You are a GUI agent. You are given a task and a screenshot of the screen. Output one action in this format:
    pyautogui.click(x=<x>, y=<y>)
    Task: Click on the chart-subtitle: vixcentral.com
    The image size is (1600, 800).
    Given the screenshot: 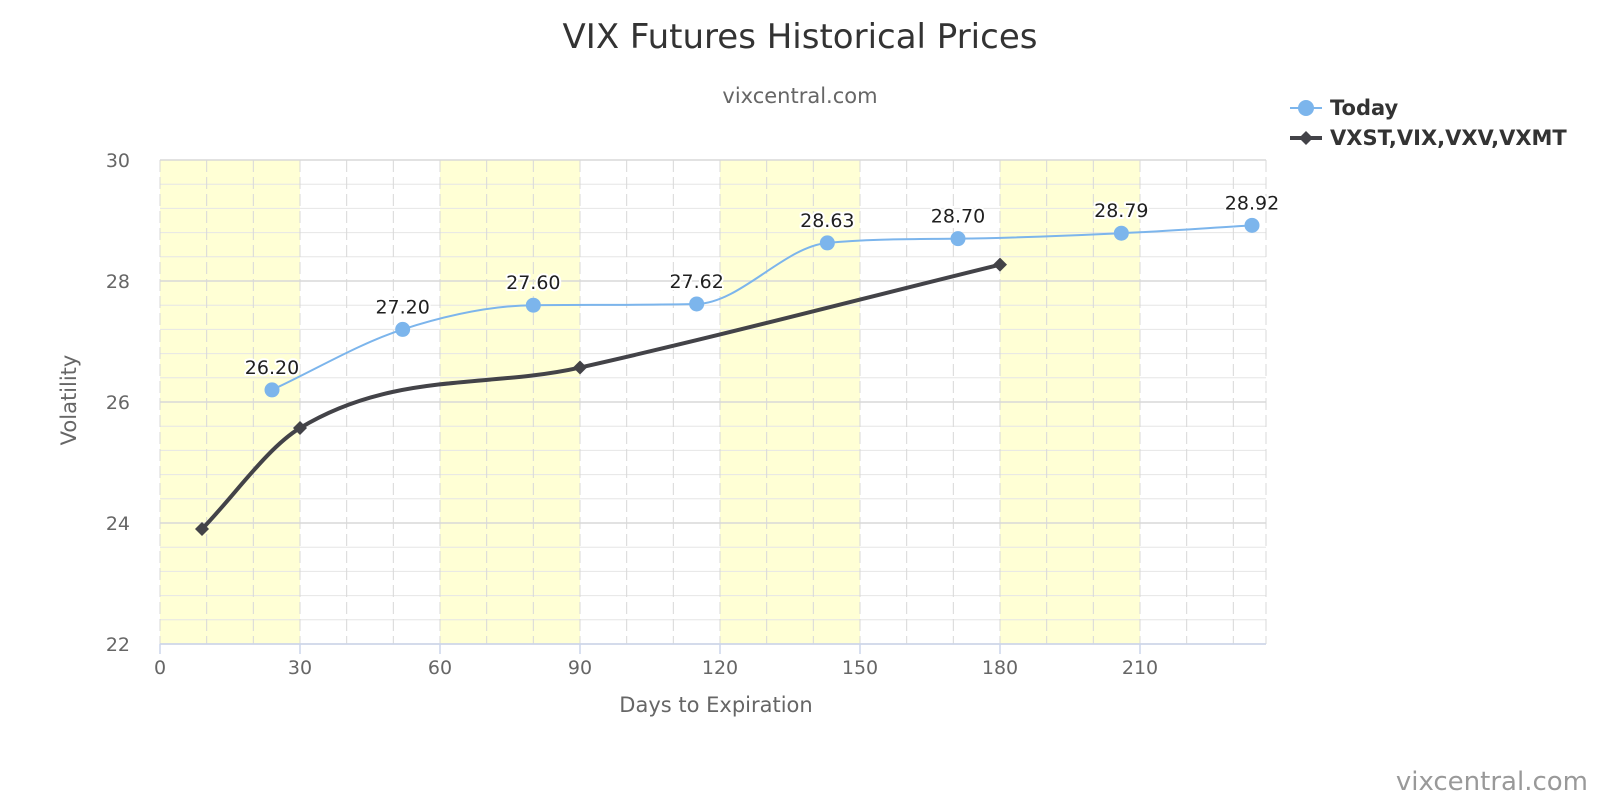 What is the action you would take?
    pyautogui.click(x=799, y=96)
    